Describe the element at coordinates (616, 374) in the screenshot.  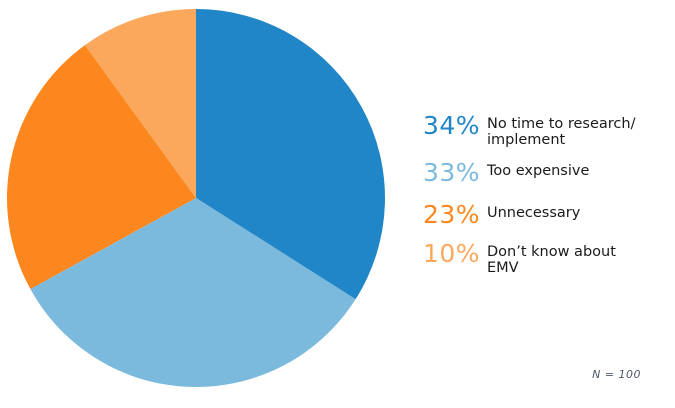
I see `sample-size-note: N = 100` at that location.